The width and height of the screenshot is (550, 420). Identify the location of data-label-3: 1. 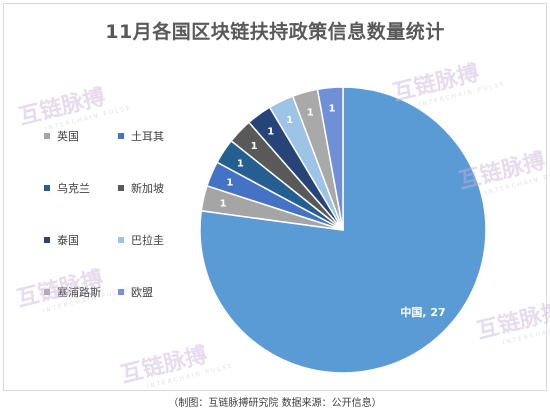
(229, 183).